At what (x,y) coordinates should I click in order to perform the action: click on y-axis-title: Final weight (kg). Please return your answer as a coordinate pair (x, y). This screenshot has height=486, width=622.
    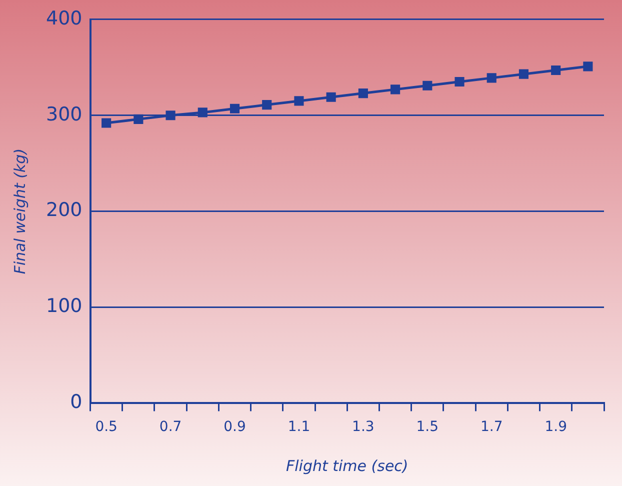
    Looking at the image, I should click on (19, 211).